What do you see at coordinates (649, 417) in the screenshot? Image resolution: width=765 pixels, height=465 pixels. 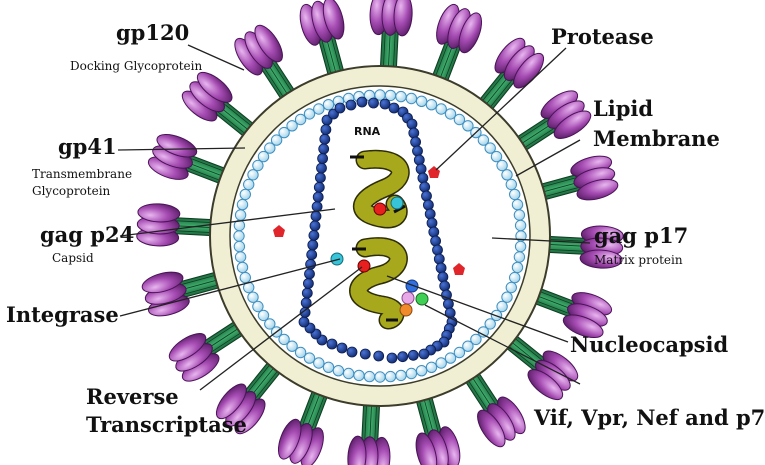 I see `accessory-proteins-title: Vif, Vpr, Nef and p7` at bounding box center [649, 417].